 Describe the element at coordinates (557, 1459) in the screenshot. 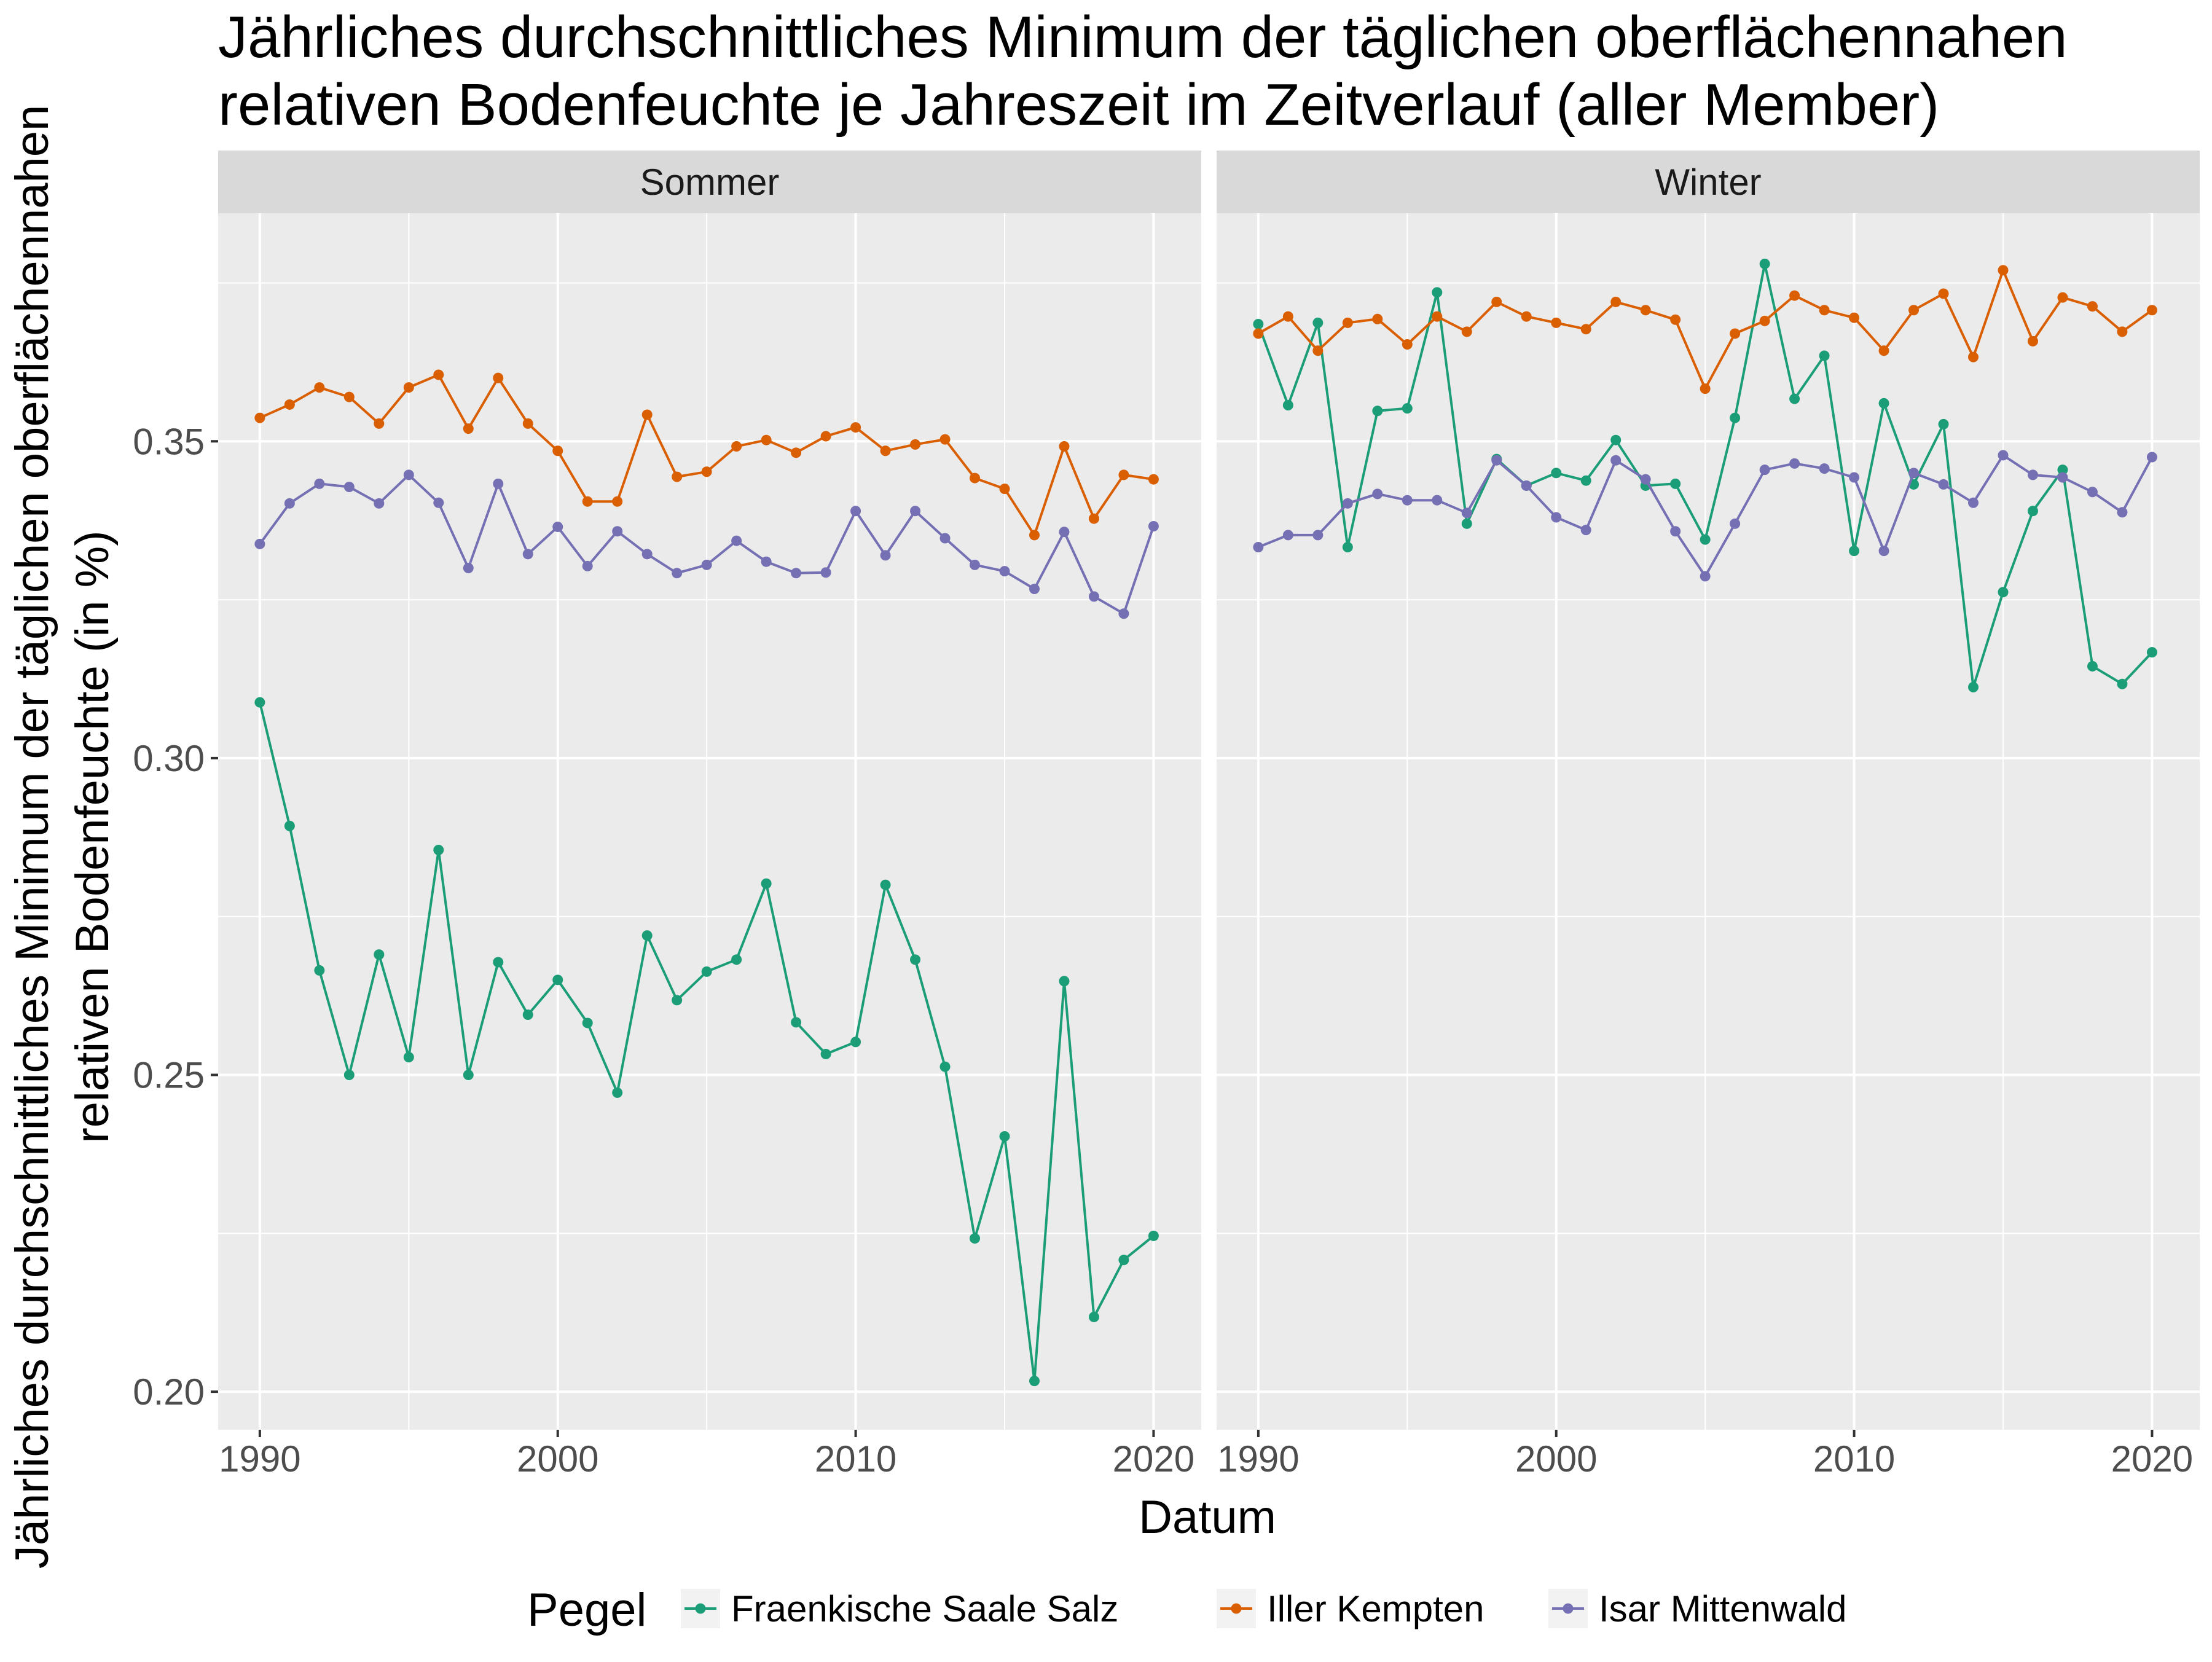

I see `x-tick-label: 2000` at that location.